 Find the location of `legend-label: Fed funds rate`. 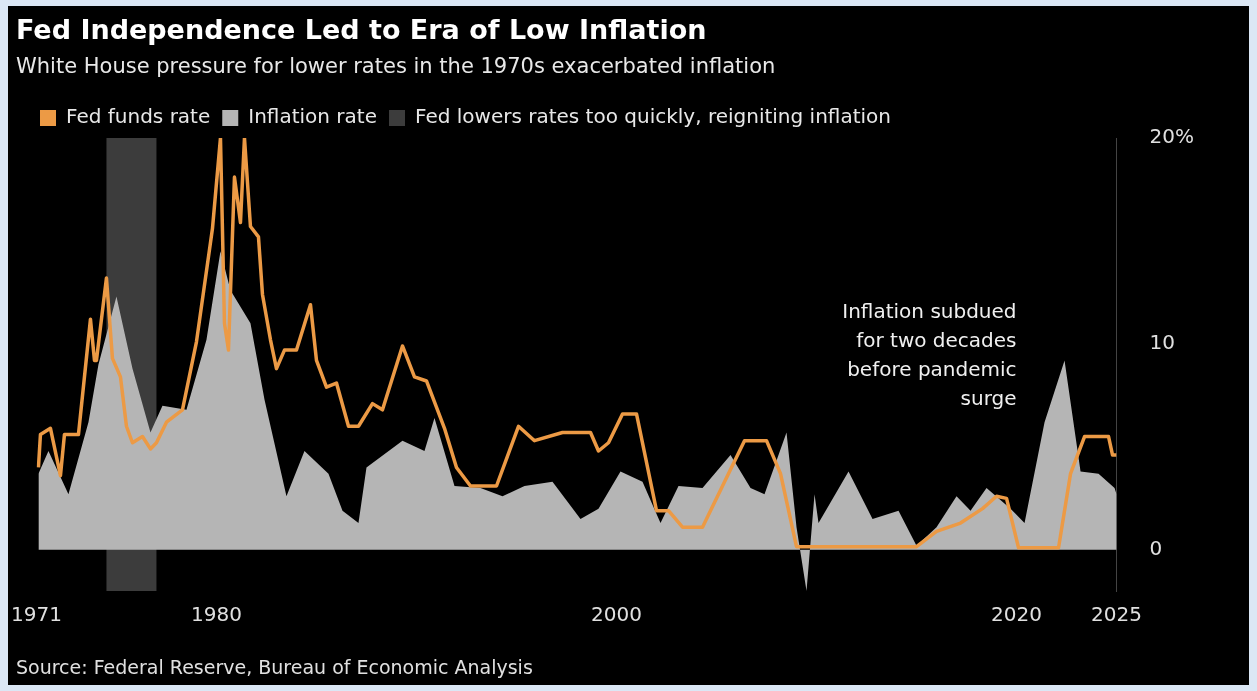

legend-label: Fed funds rate is located at coordinates (138, 116).